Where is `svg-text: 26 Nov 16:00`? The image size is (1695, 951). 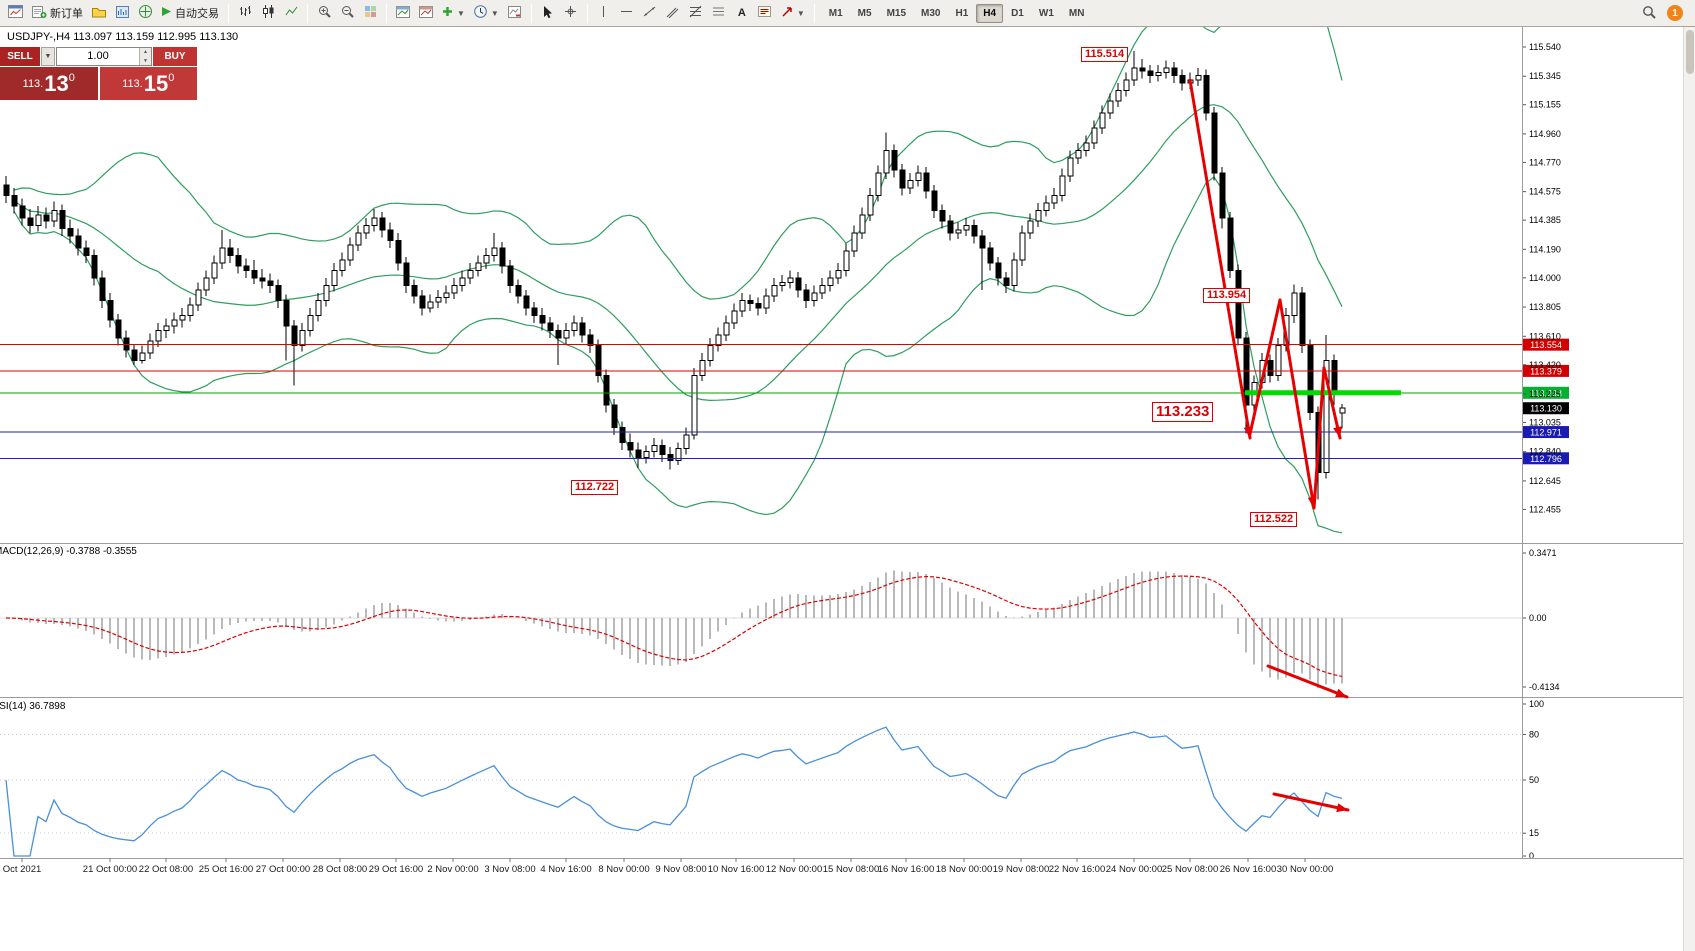 svg-text: 26 Nov 16:00 is located at coordinates (1248, 869).